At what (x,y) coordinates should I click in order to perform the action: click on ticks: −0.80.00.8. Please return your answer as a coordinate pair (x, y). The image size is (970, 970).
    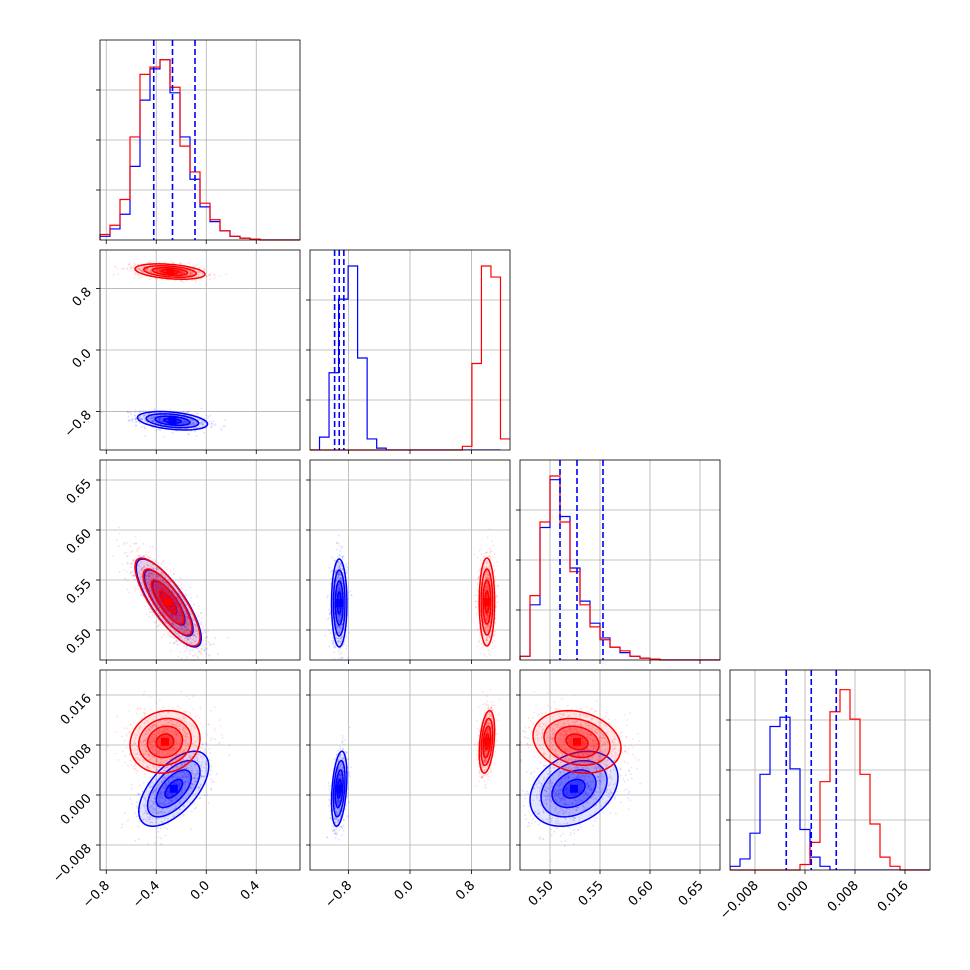
    Looking at the image, I should click on (159, 369).